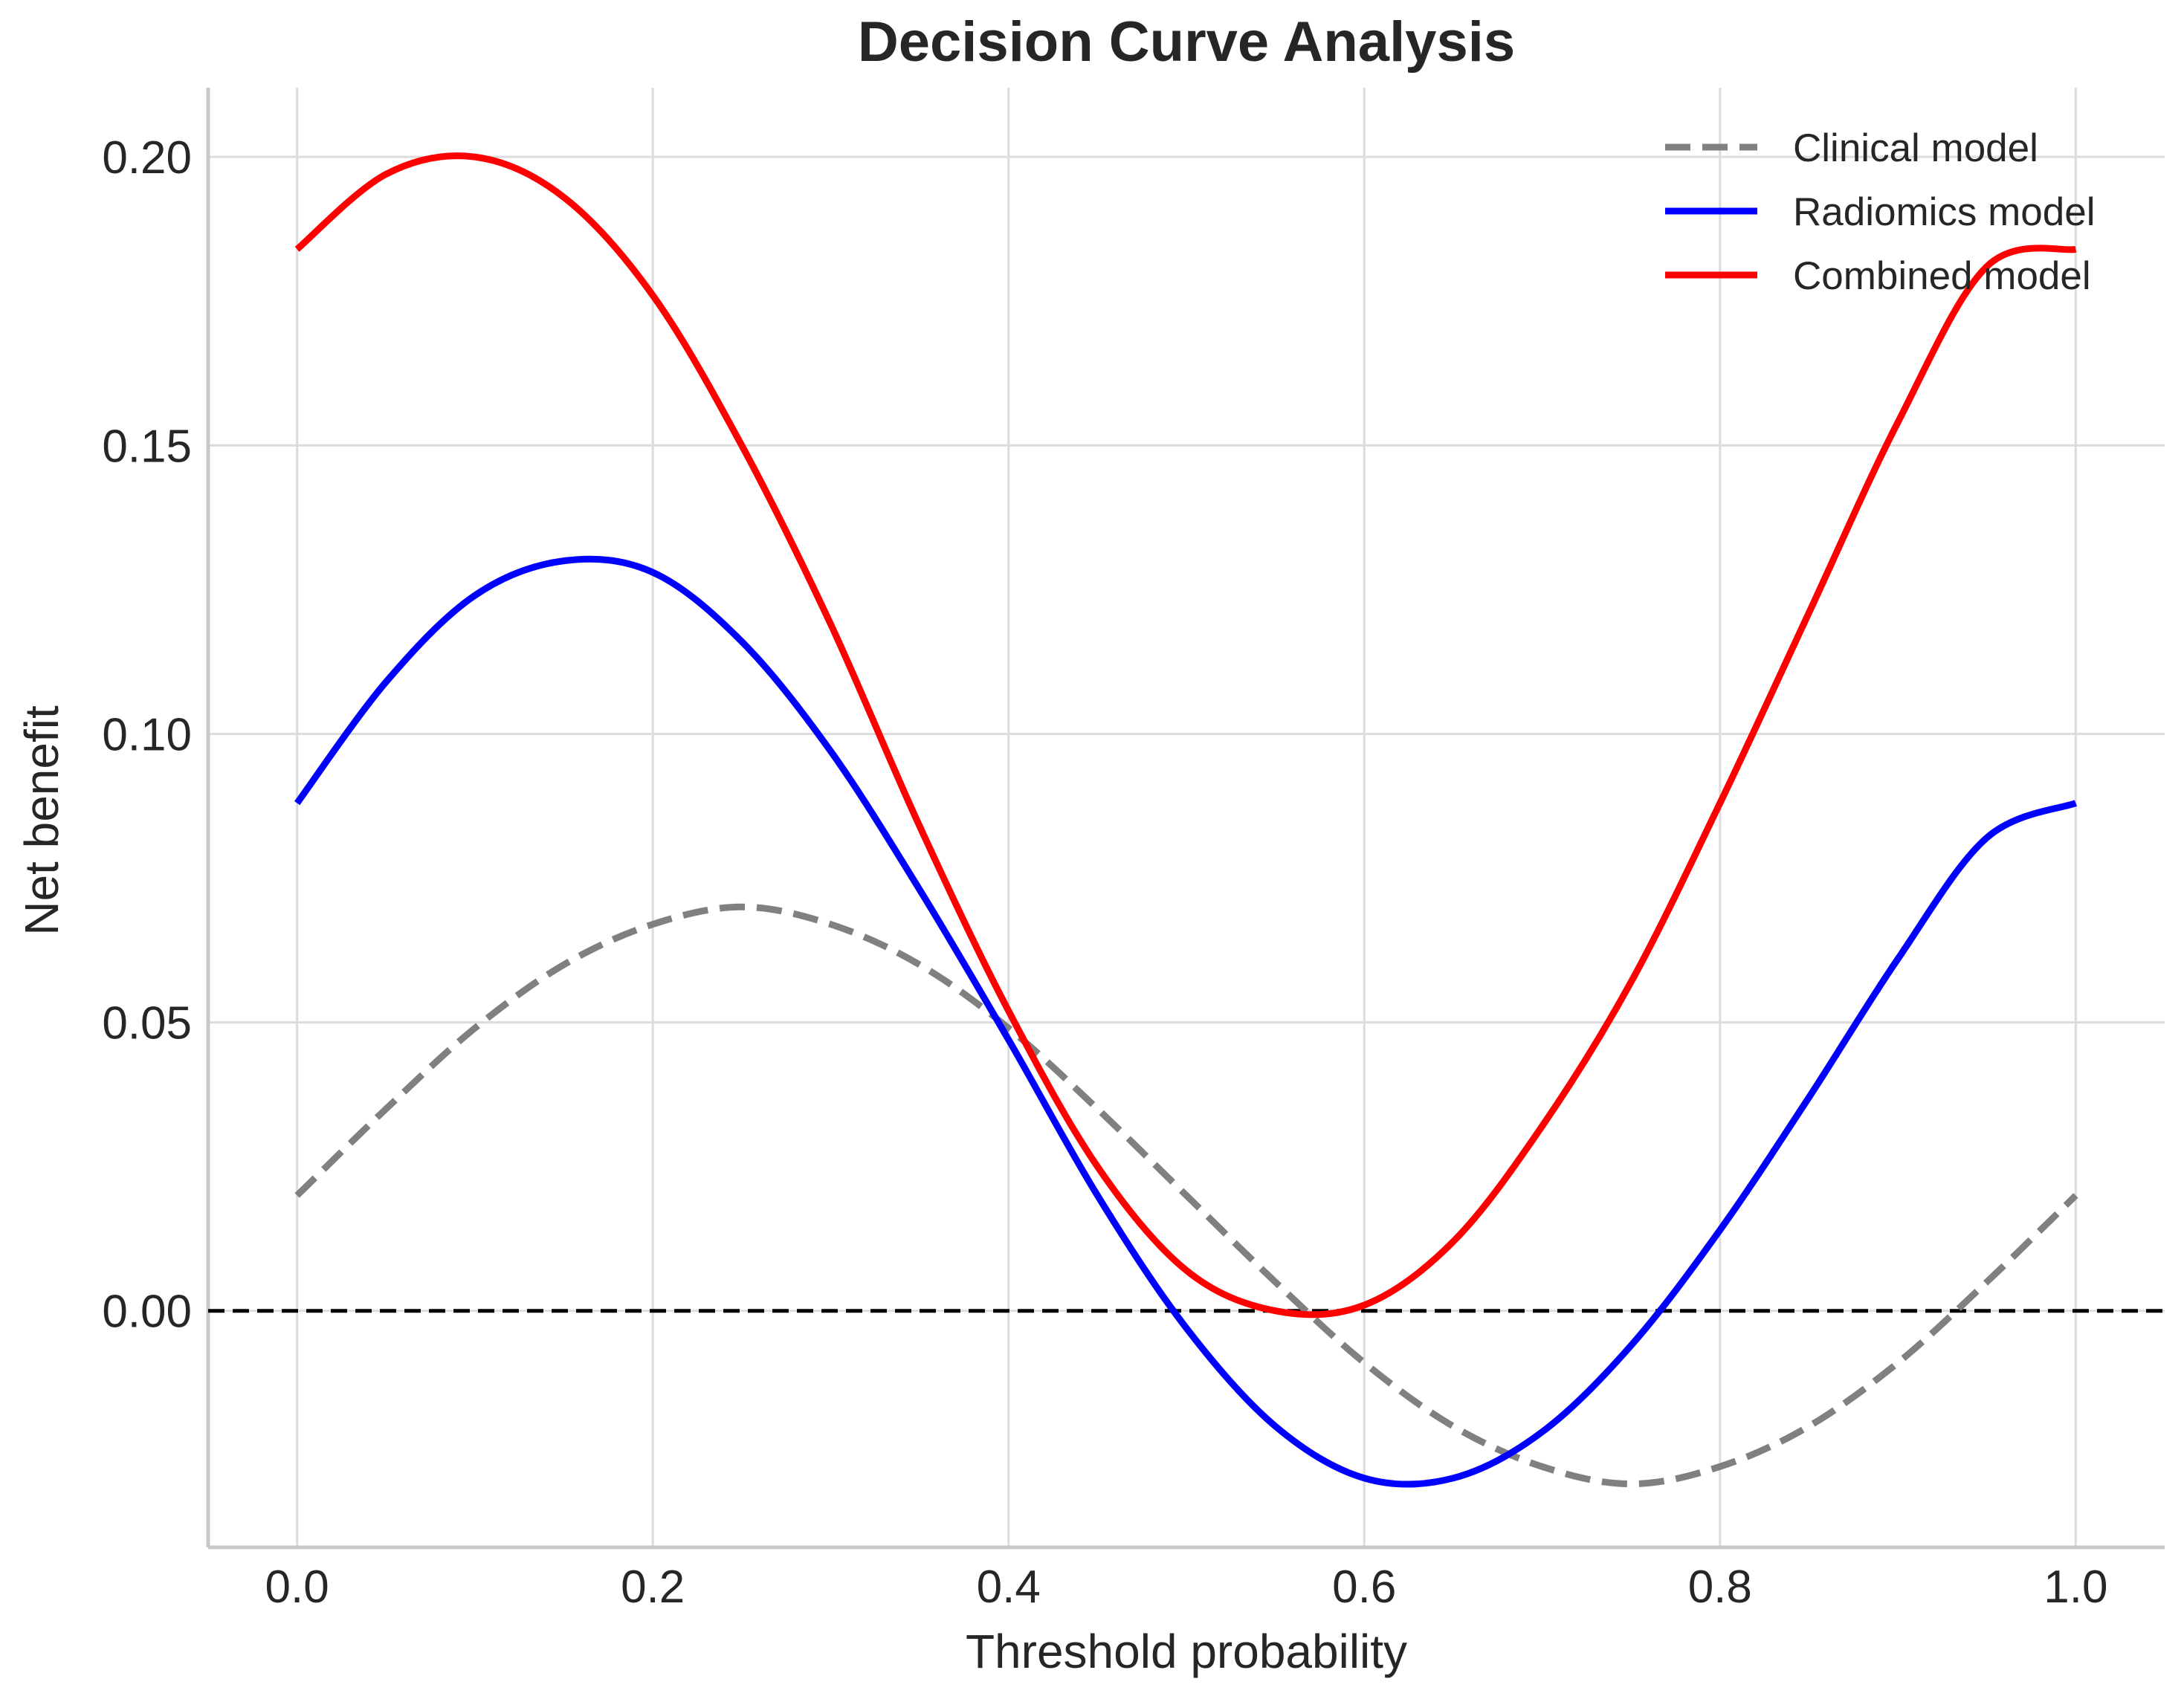  I want to click on y-tick-label: 0.10, so click(147, 734).